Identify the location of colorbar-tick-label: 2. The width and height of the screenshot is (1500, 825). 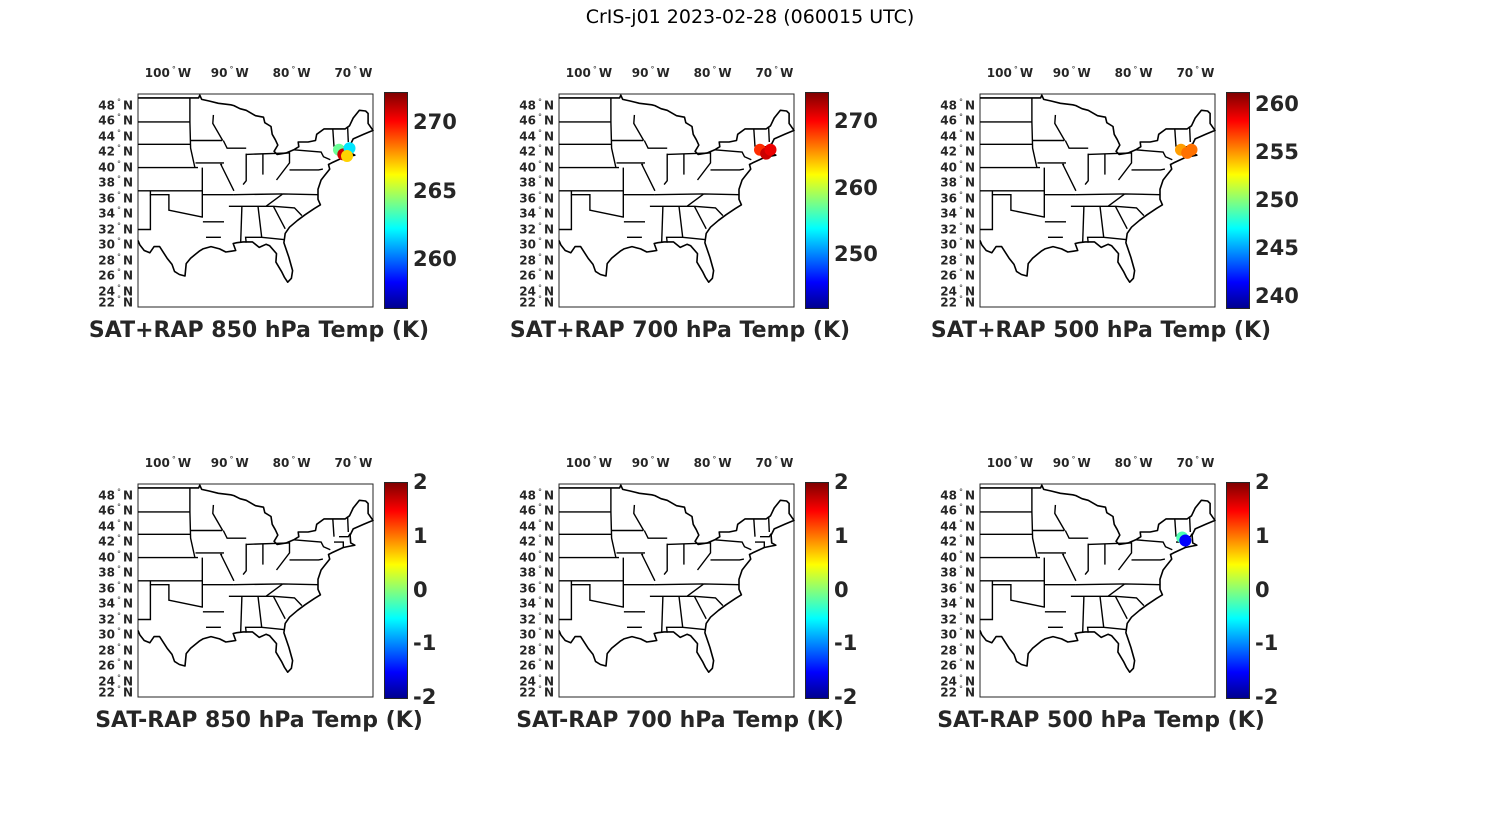
(841, 482).